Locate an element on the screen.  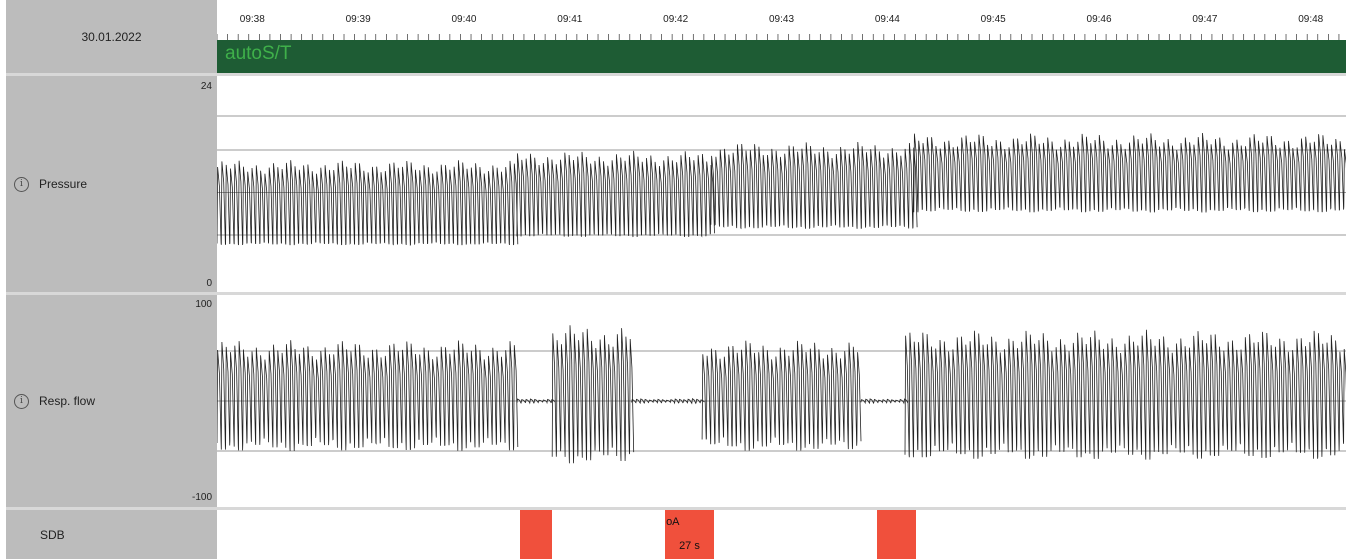
flow-ymax: 100 is located at coordinates (203, 304).